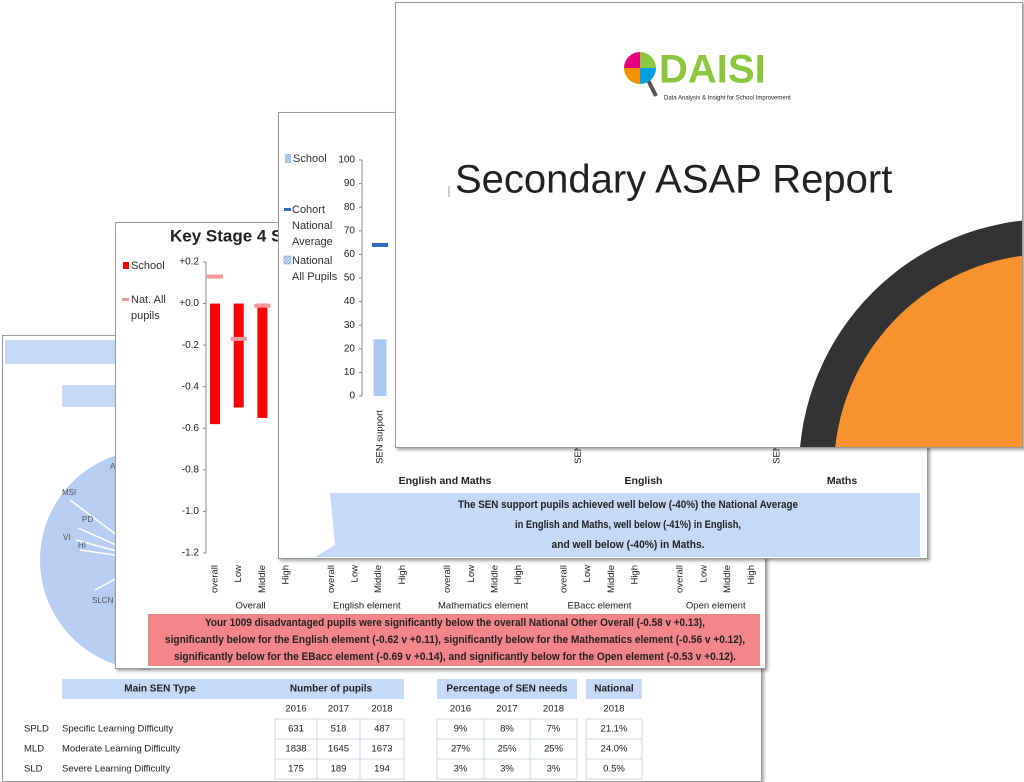 The image size is (1024, 782). Describe the element at coordinates (148, 308) in the screenshot. I see `legend-label: Nat. All pupils` at that location.